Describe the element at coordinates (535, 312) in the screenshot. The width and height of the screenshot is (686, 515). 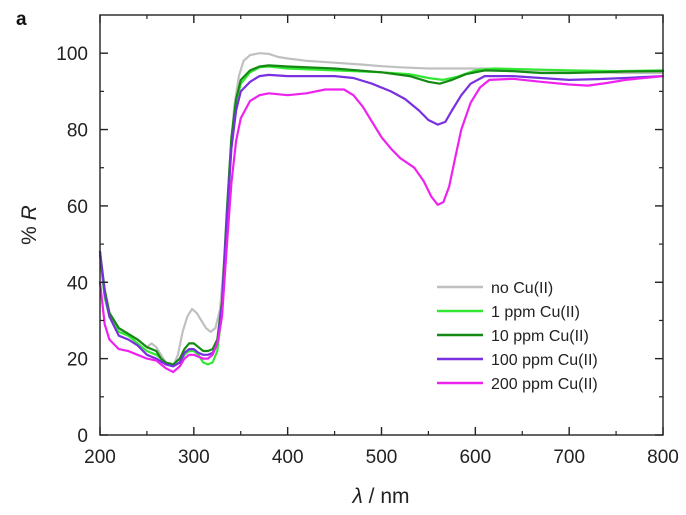
I see `legend-label-1: 1 ppm Cu(II)` at that location.